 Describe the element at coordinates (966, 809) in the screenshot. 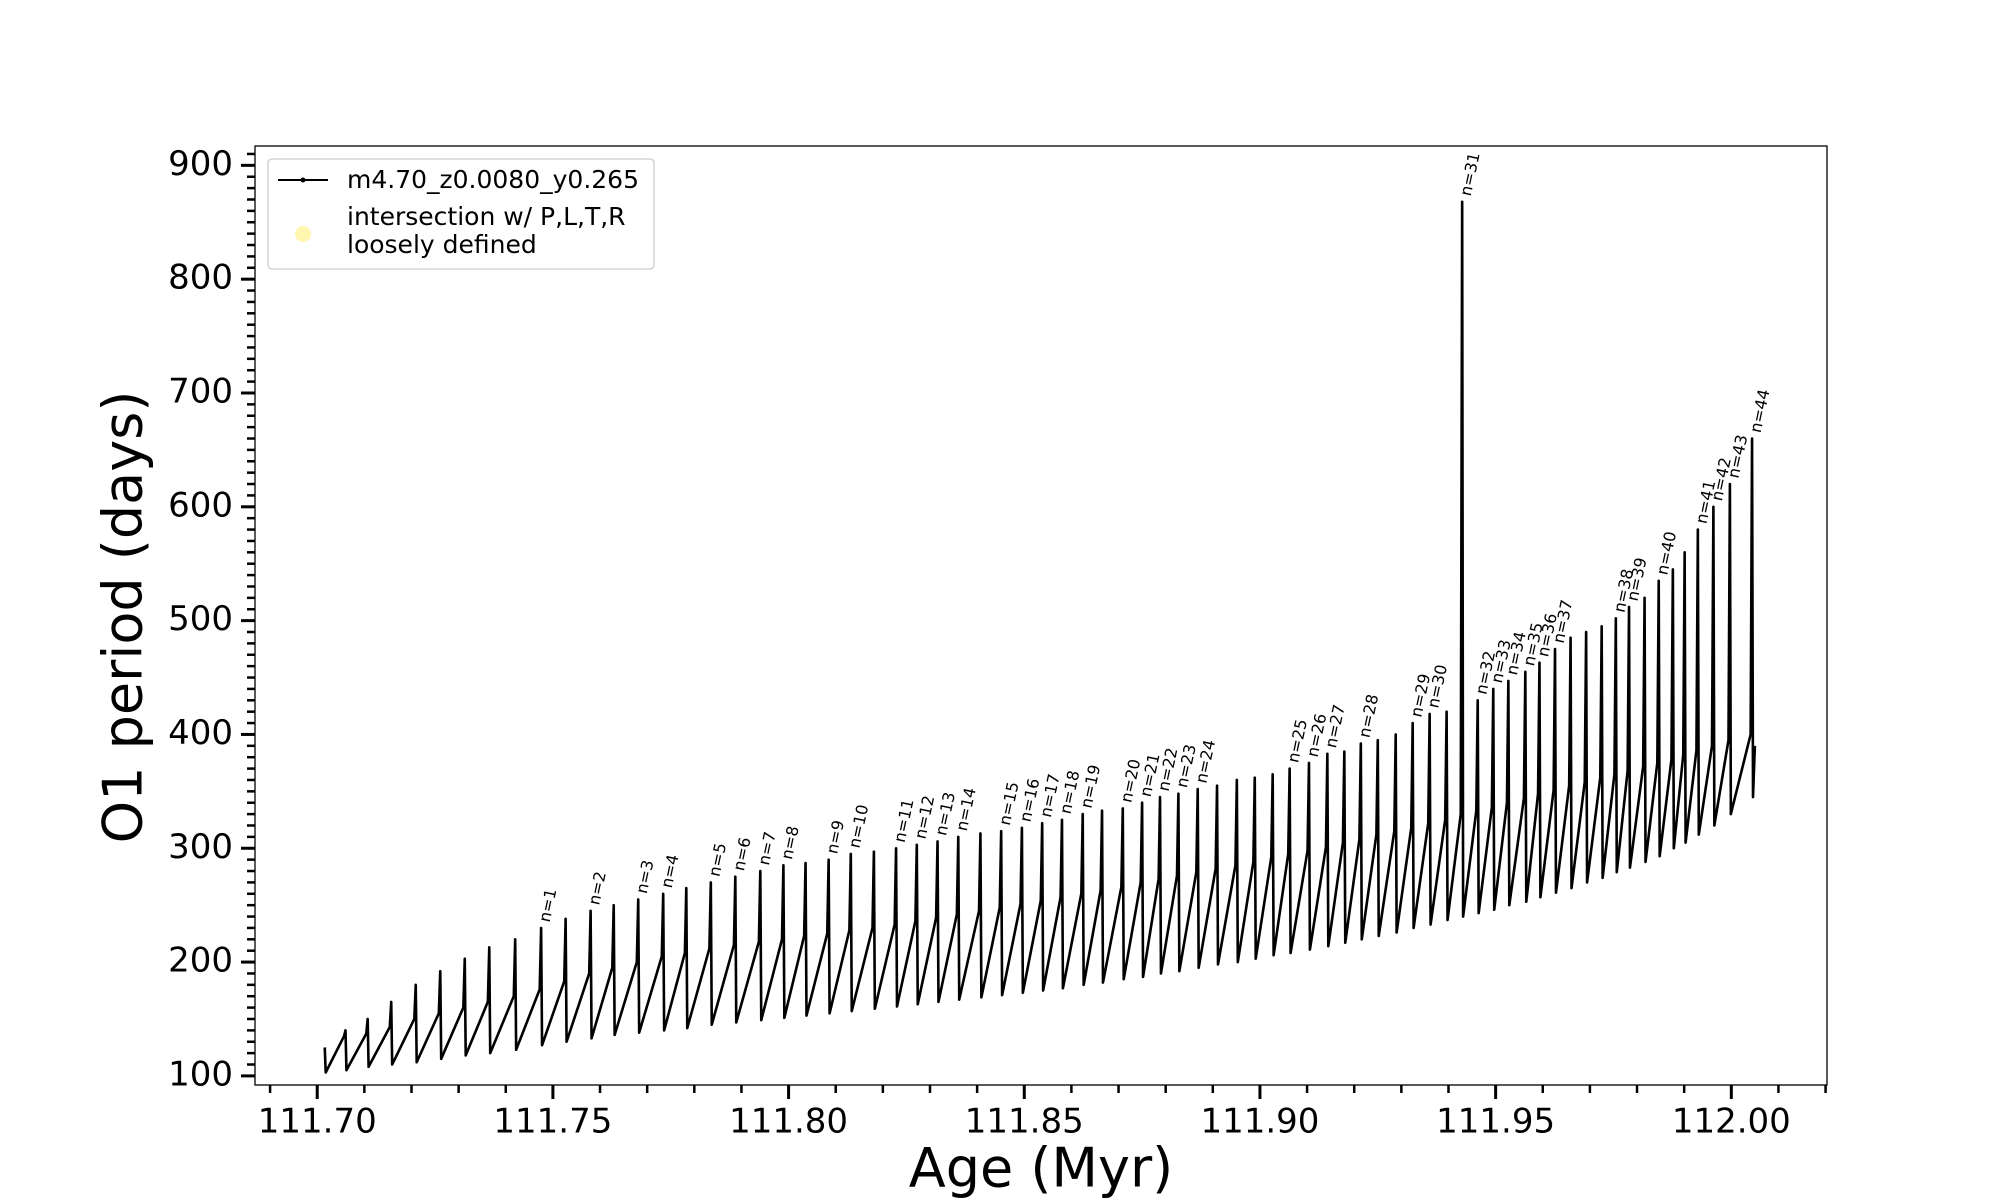

I see `annotation: n=14` at that location.